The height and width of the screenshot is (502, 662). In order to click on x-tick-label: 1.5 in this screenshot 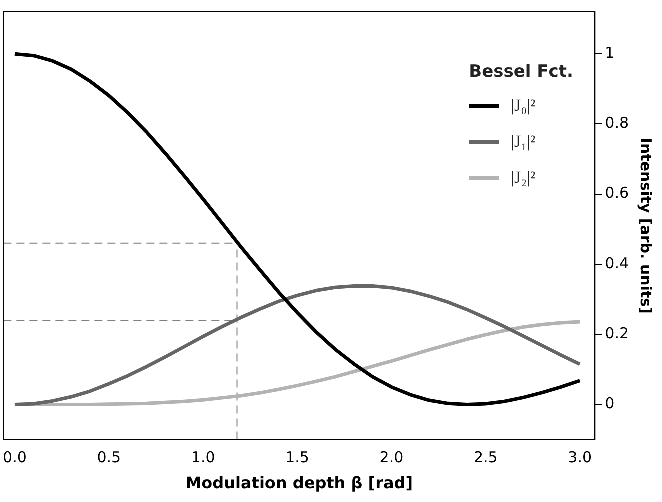, I will do `click(298, 457)`.